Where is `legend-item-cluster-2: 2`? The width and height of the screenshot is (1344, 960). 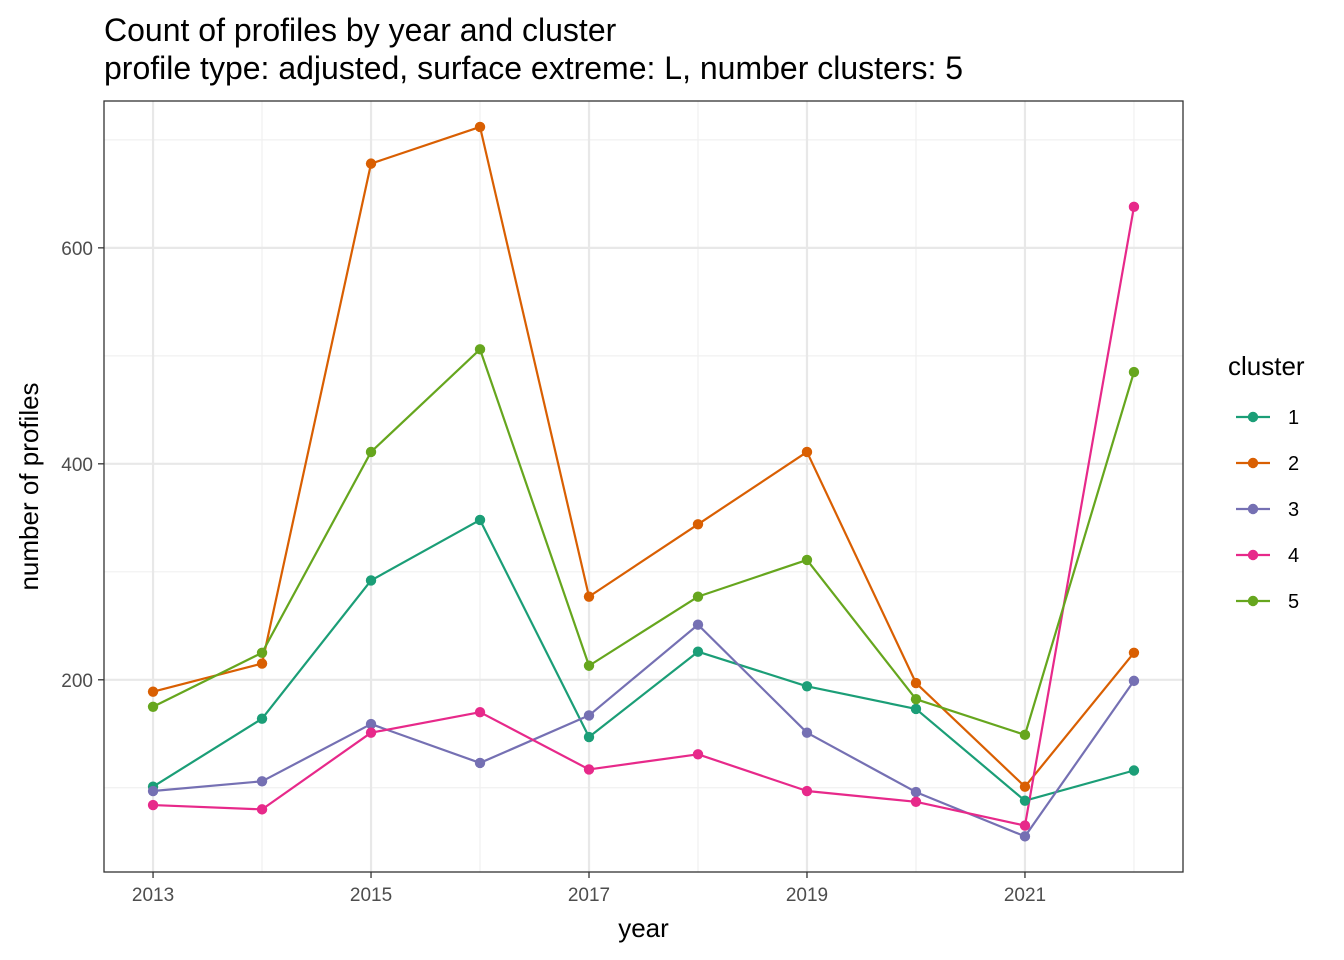 legend-item-cluster-2: 2 is located at coordinates (1267, 464).